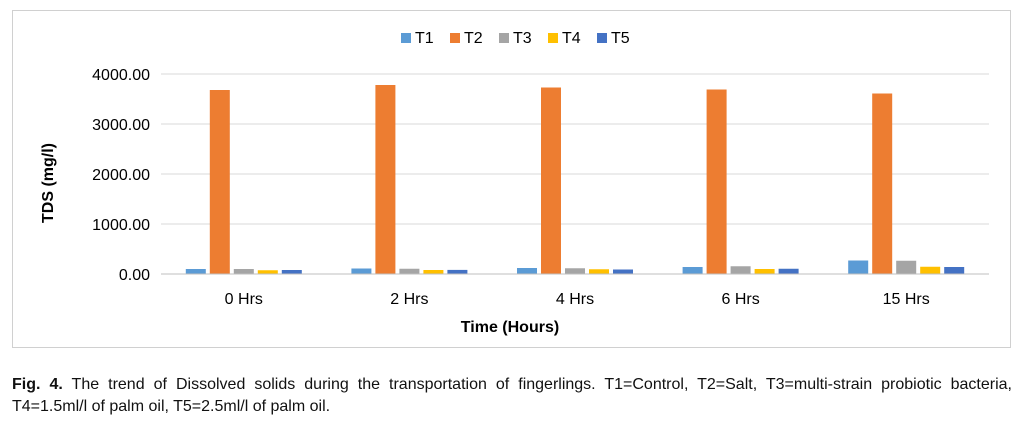 Image resolution: width=1024 pixels, height=430 pixels. Describe the element at coordinates (424, 38) in the screenshot. I see `legend-label-t1: T1` at that location.